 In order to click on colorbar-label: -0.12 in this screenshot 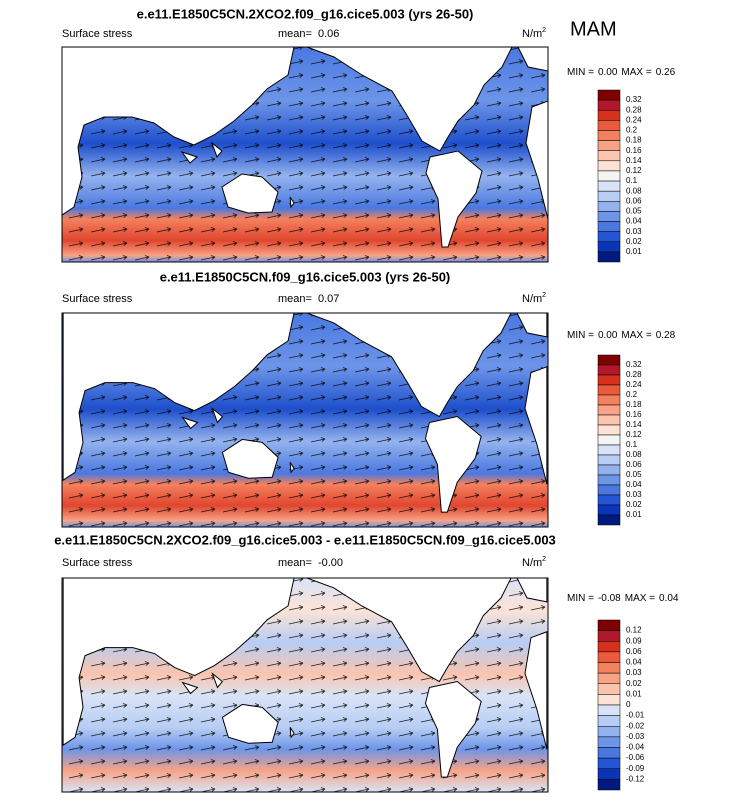, I will do `click(635, 778)`.